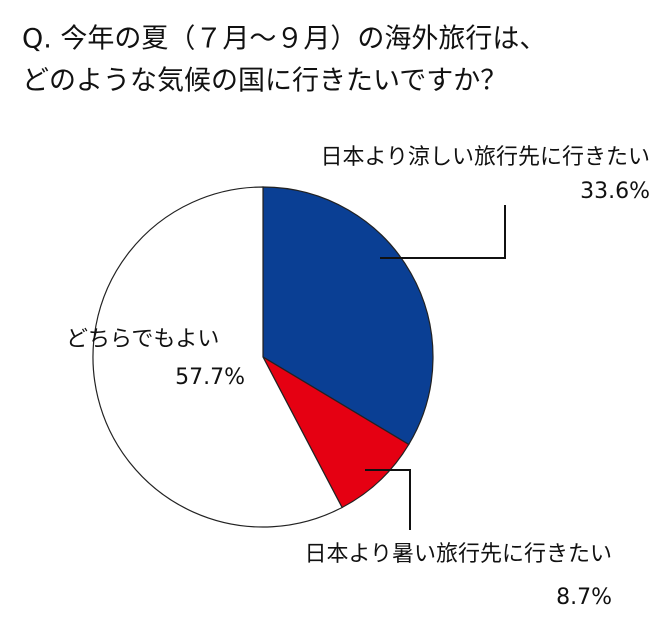 The image size is (672, 620). Describe the element at coordinates (284, 39) in the screenshot. I see `chart-title: Q. 今年の夏（７月～９月）の海外旅行は、` at that location.